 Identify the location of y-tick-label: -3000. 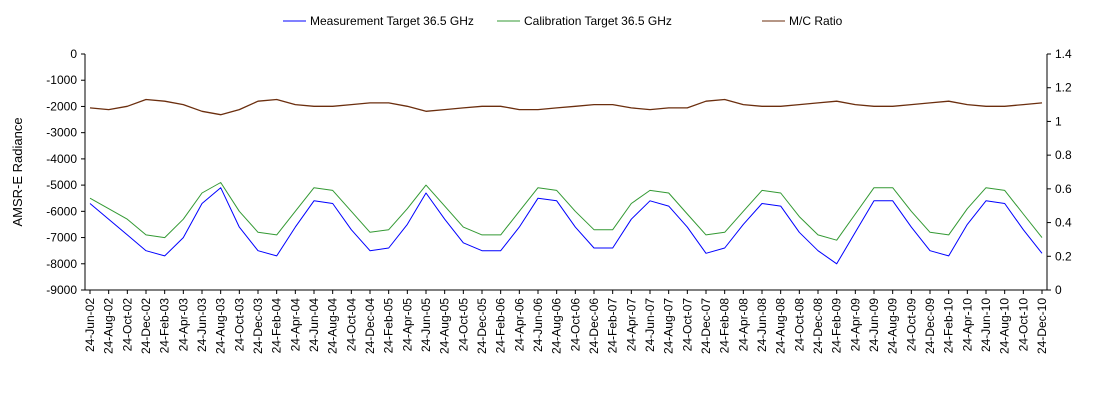
(61, 133).